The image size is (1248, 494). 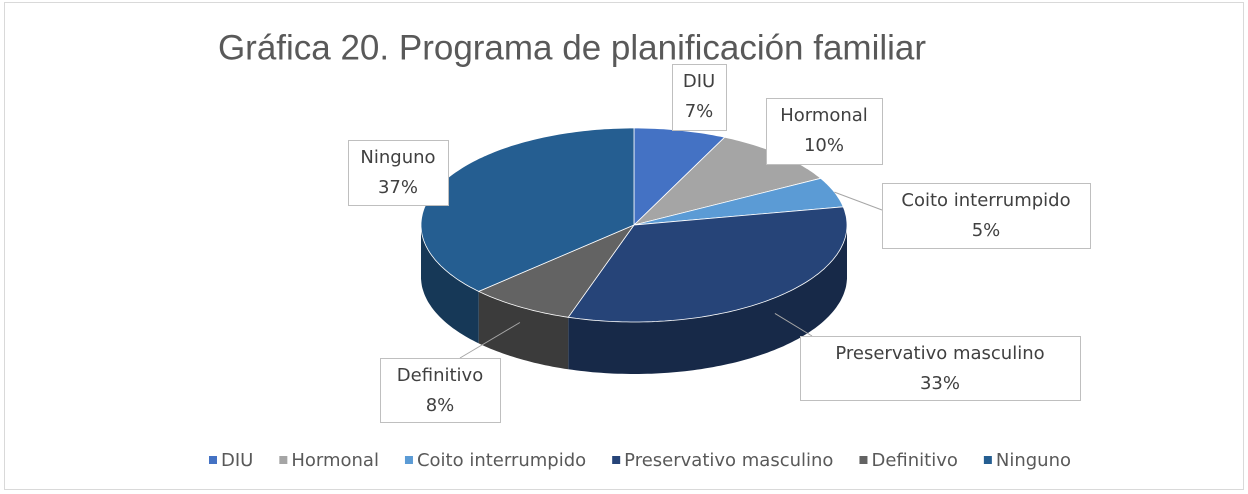 What do you see at coordinates (699, 81) in the screenshot?
I see `data-label-name: DIU` at bounding box center [699, 81].